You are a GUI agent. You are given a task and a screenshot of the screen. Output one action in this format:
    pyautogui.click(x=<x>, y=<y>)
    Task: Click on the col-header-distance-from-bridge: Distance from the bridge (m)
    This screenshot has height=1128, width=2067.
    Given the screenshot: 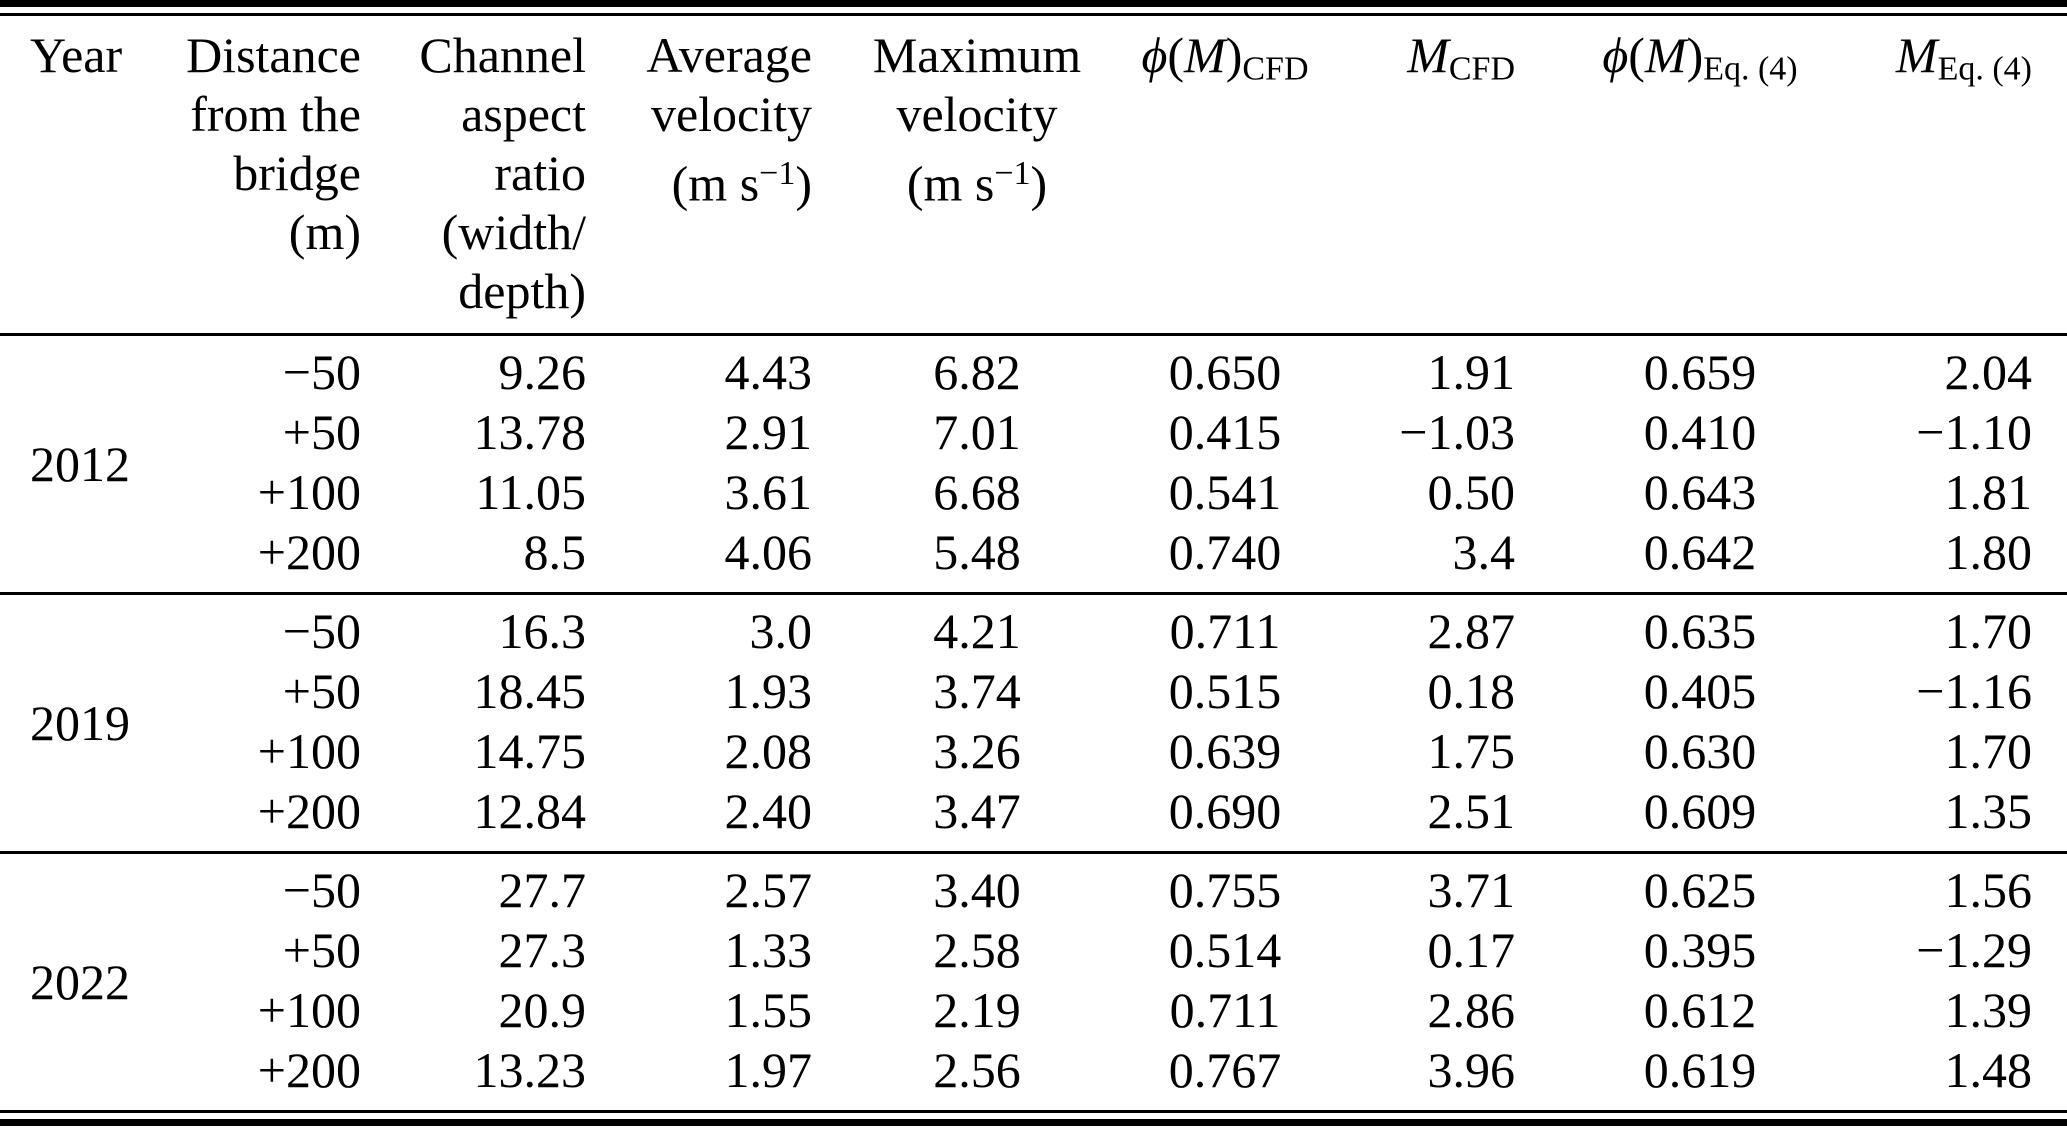 What is the action you would take?
    pyautogui.click(x=277, y=175)
    